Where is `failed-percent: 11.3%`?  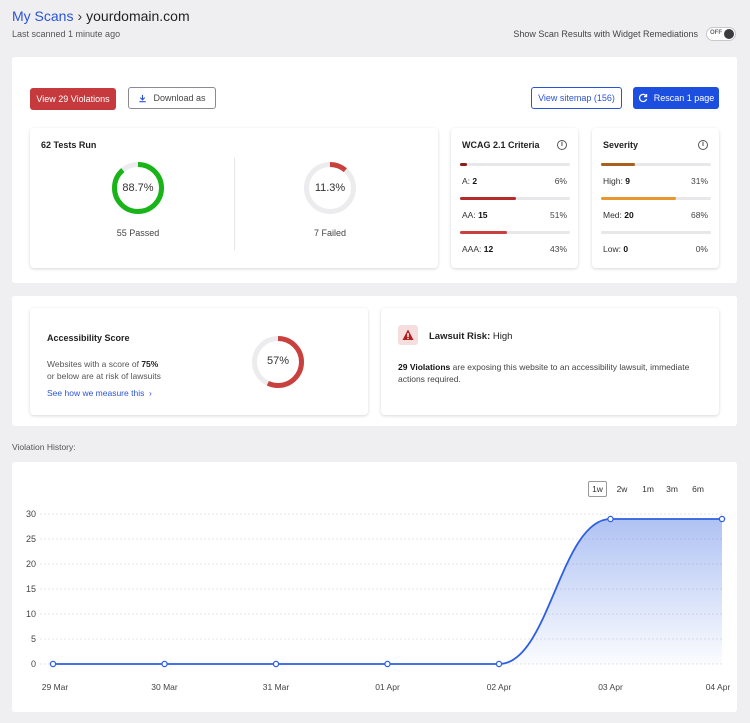 failed-percent: 11.3% is located at coordinates (330, 188).